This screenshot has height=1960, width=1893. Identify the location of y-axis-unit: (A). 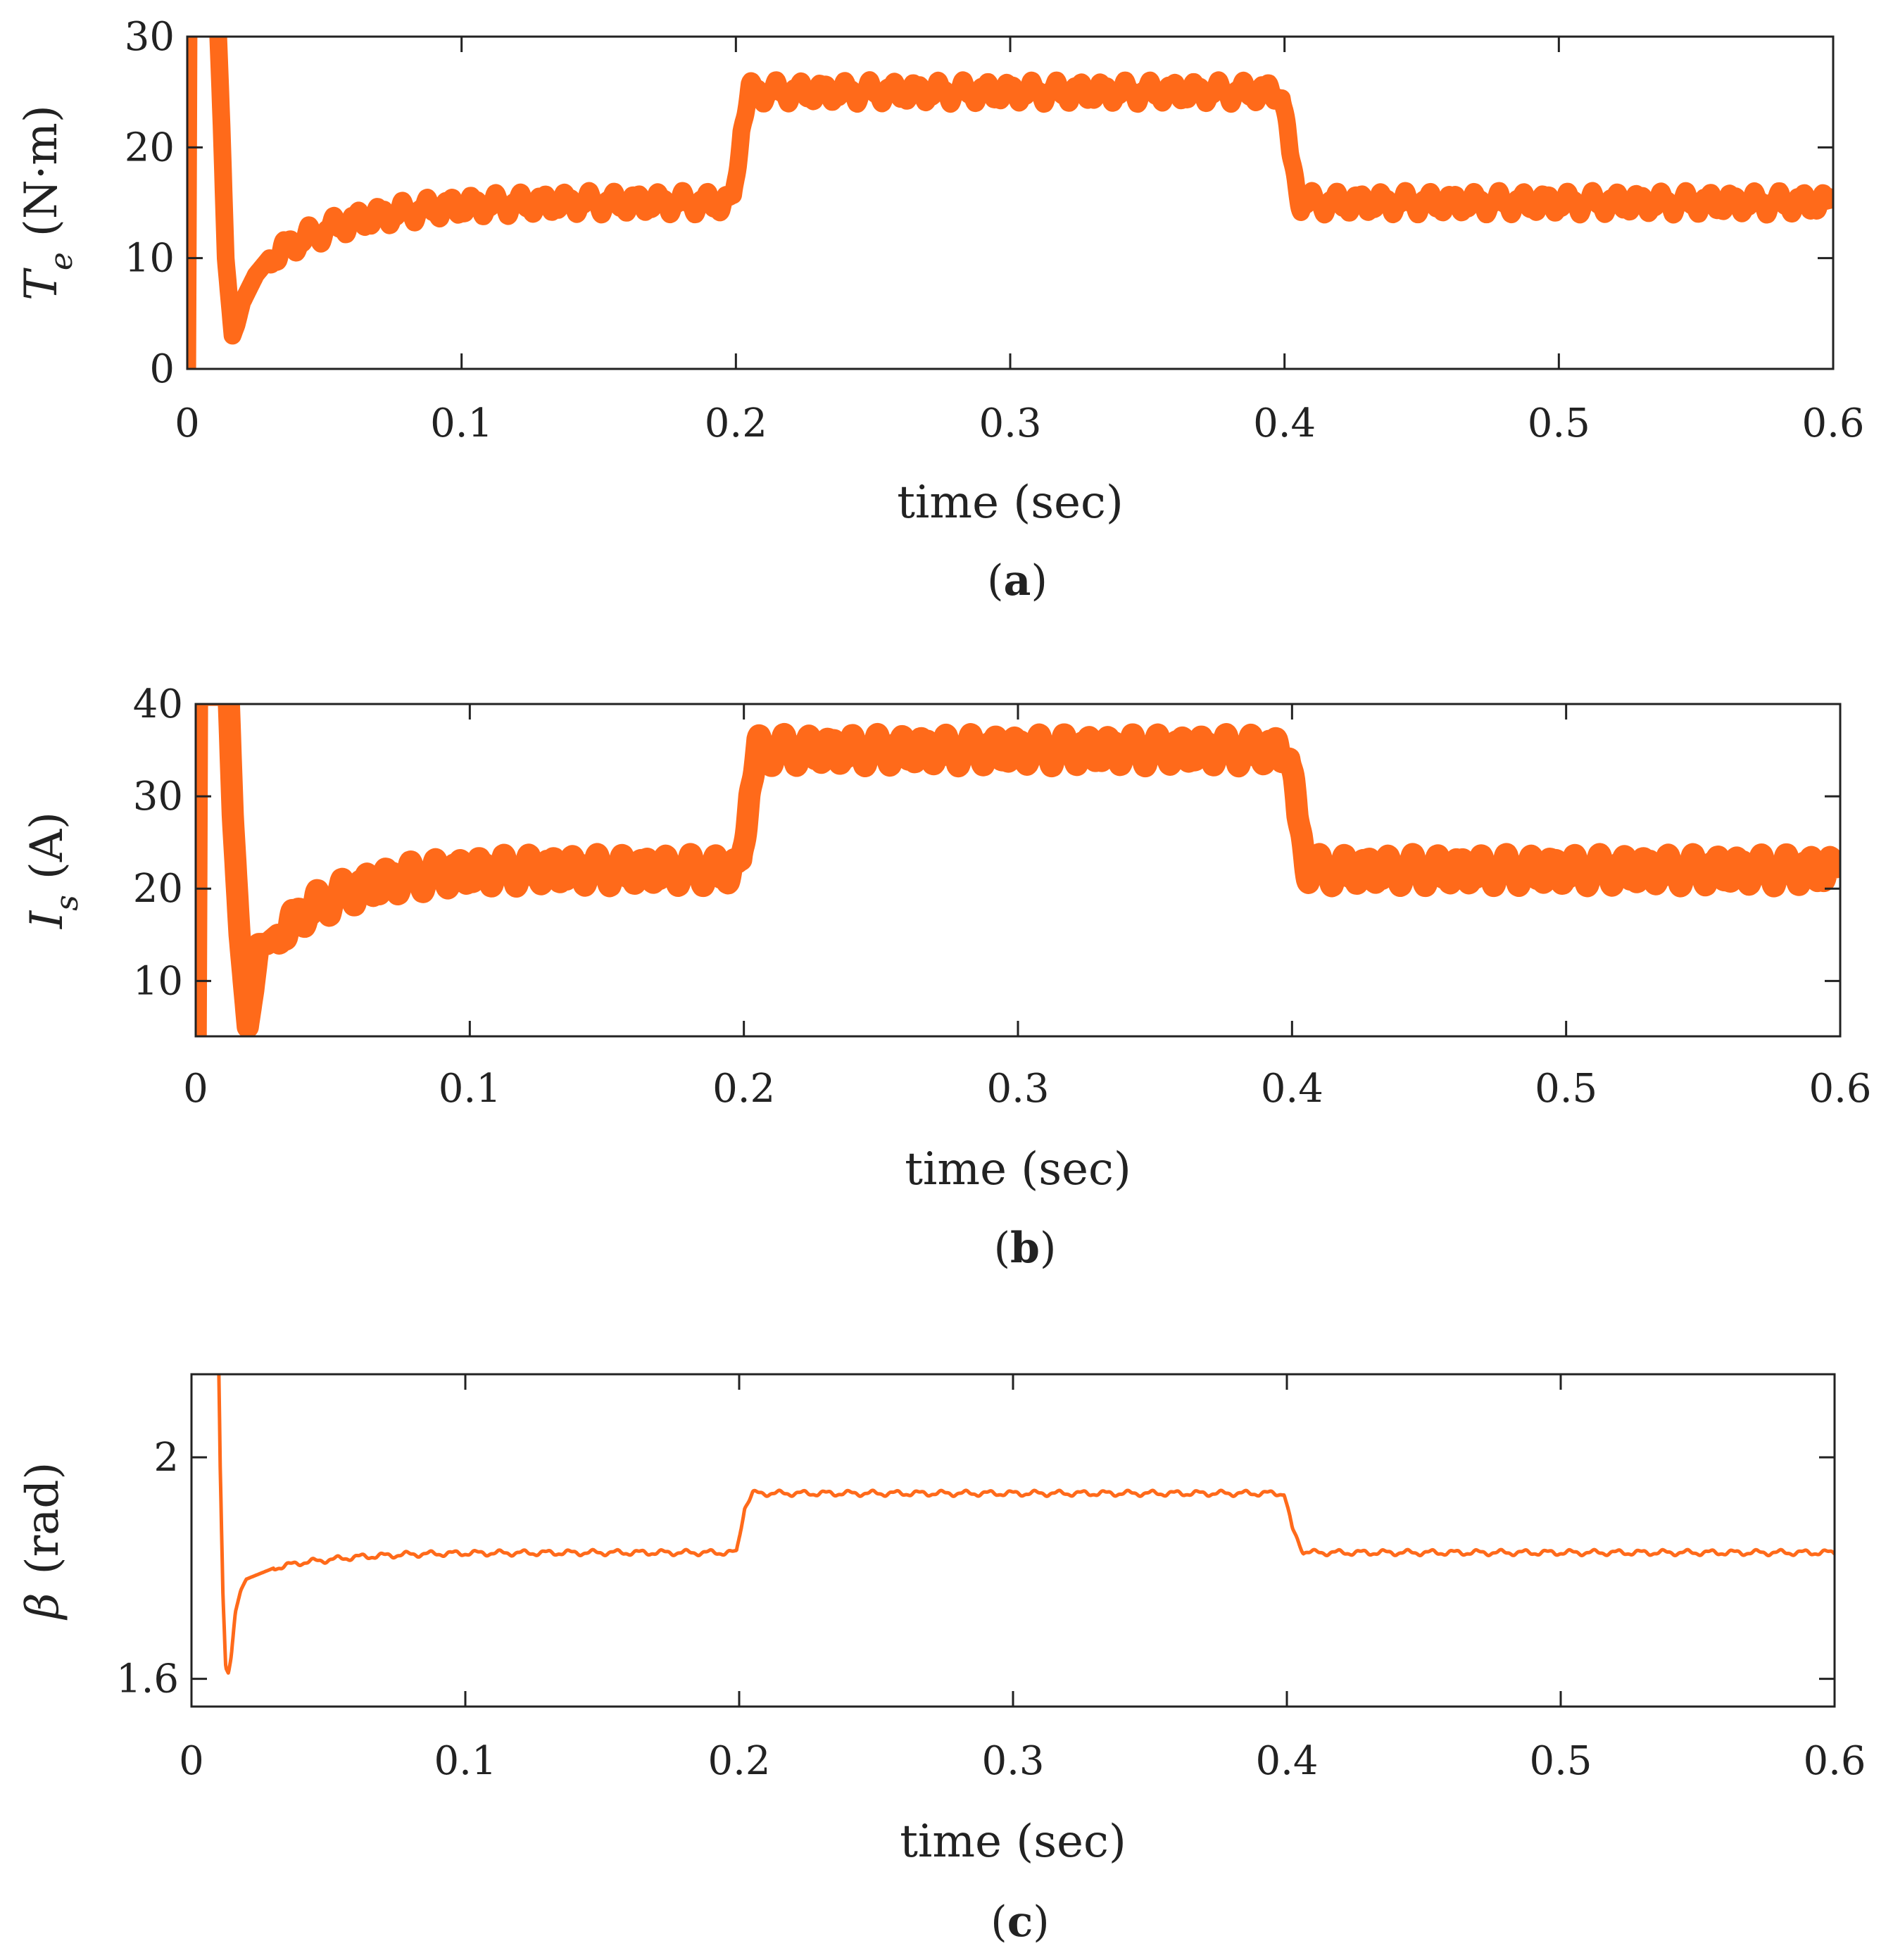
(47, 845).